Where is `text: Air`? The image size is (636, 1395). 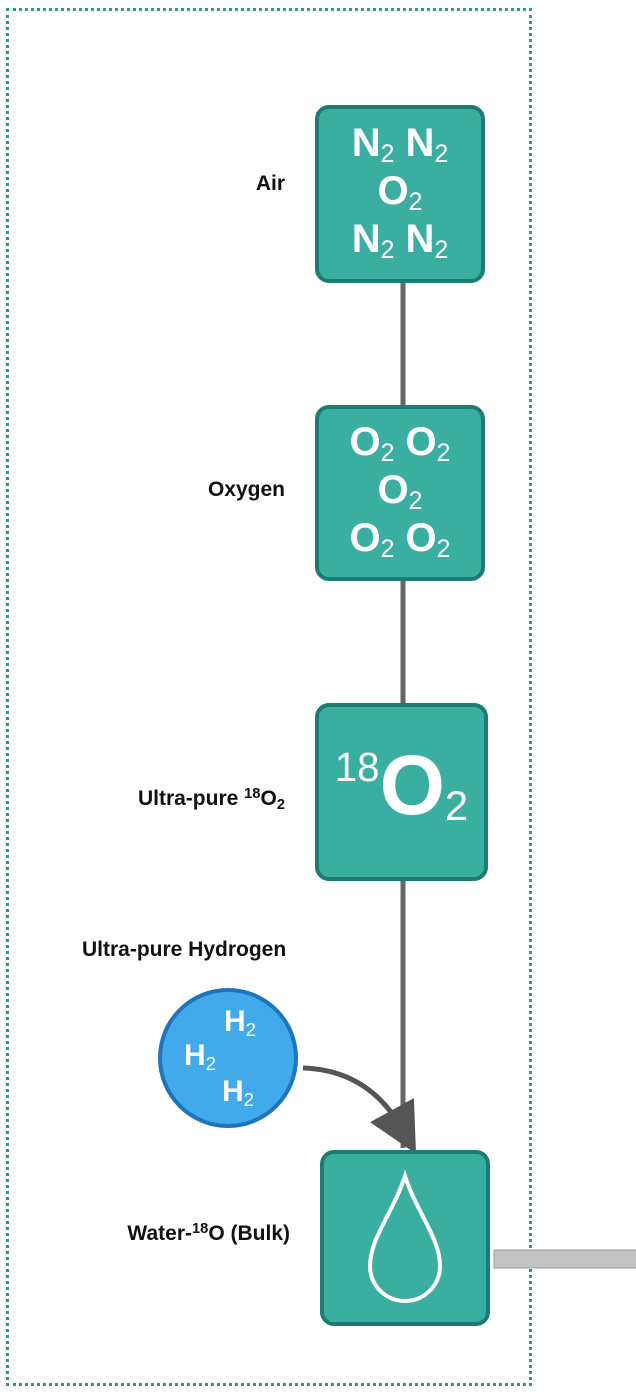 text: Air is located at coordinates (270, 183).